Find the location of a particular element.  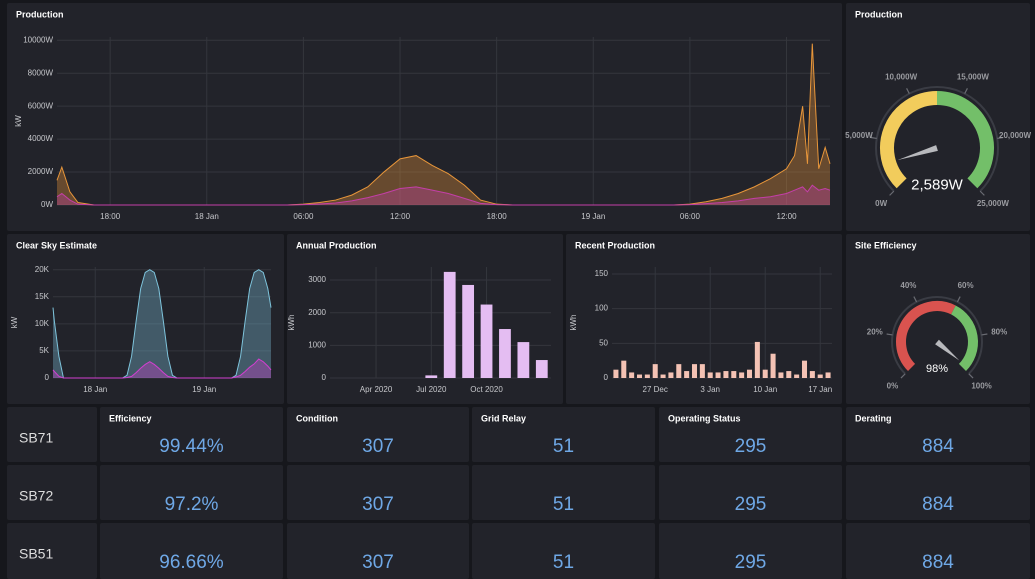

column-header: Condition is located at coordinates (317, 418).